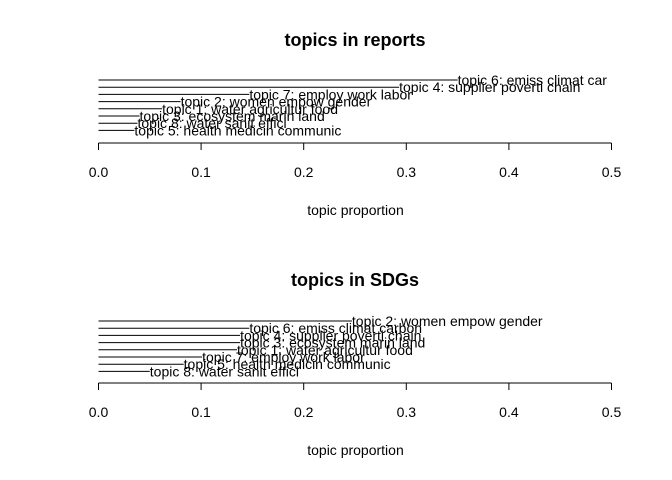  What do you see at coordinates (533, 80) in the screenshot?
I see `bar-label: topic 6: emiss climat car` at bounding box center [533, 80].